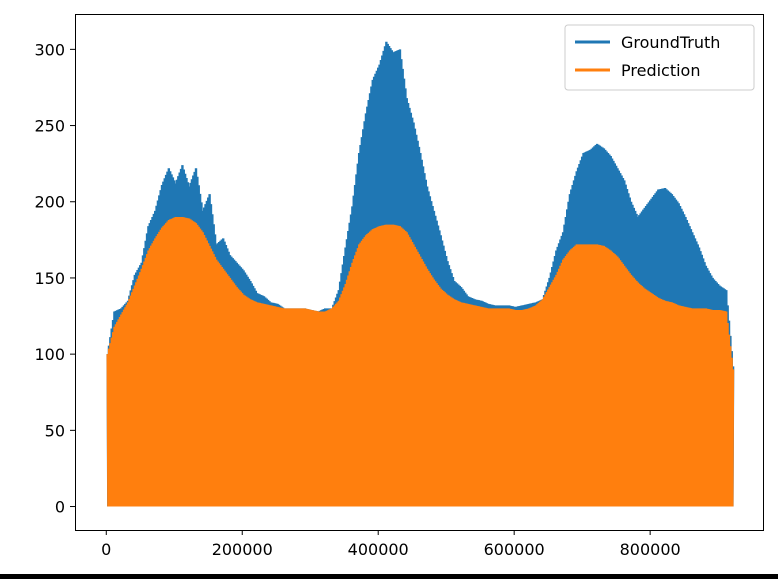  I want to click on y-tick-label: 0, so click(60, 507).